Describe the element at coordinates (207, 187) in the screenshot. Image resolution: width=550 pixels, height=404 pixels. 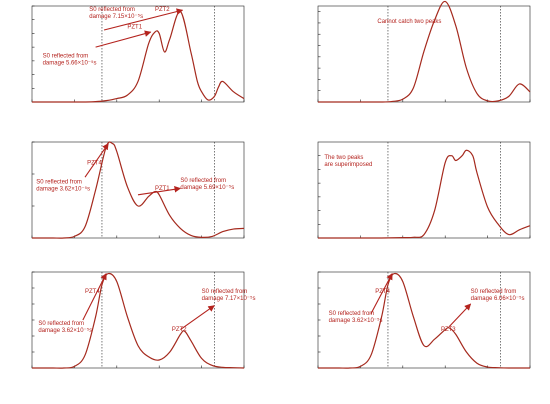
I see `annotation-line: damage 5.69×10⁻⁵s` at that location.